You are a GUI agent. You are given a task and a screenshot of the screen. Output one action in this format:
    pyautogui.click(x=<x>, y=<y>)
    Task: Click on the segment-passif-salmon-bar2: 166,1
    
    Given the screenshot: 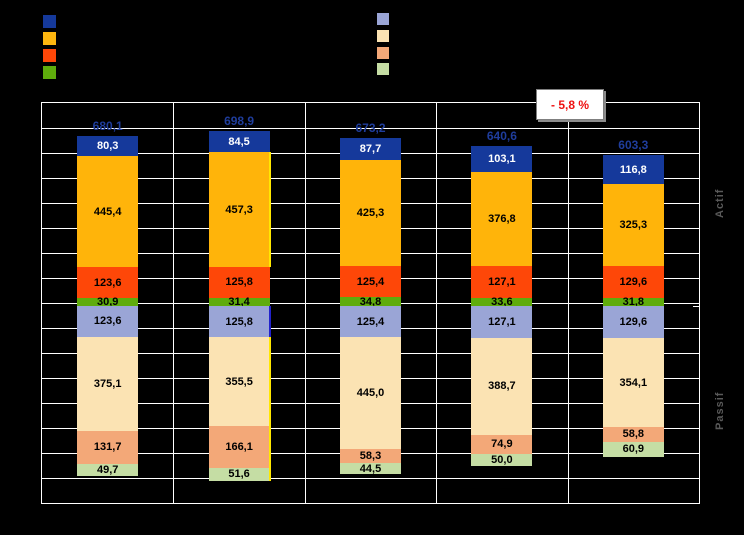 What is the action you would take?
    pyautogui.click(x=239, y=447)
    